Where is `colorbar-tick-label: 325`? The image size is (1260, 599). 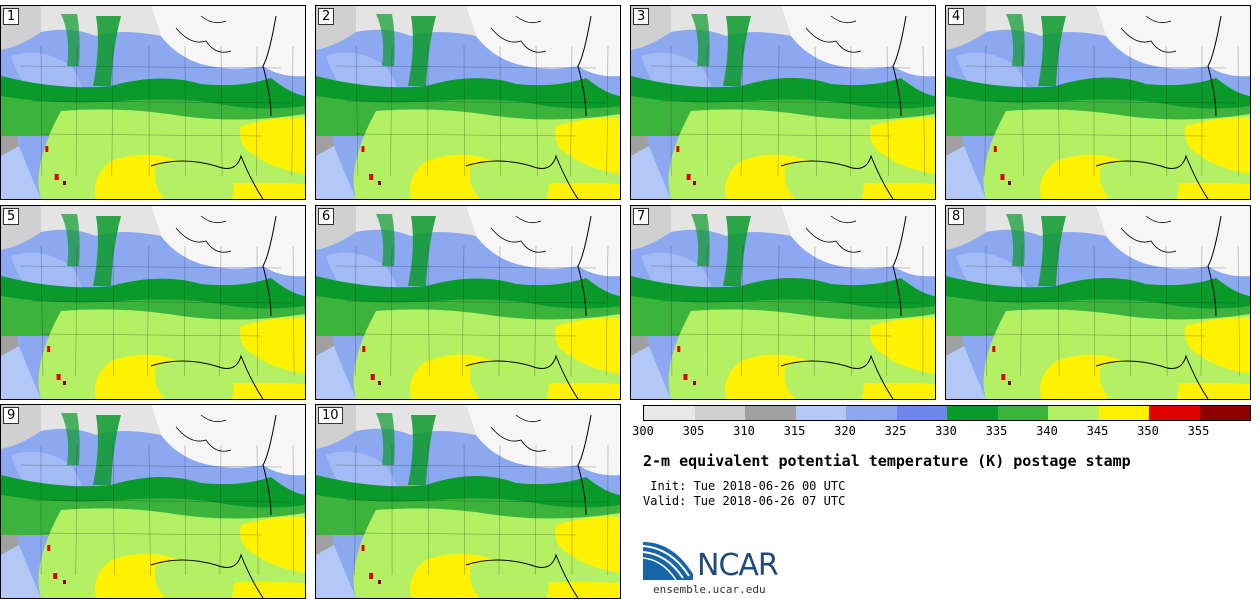 colorbar-tick-label: 325 is located at coordinates (896, 431).